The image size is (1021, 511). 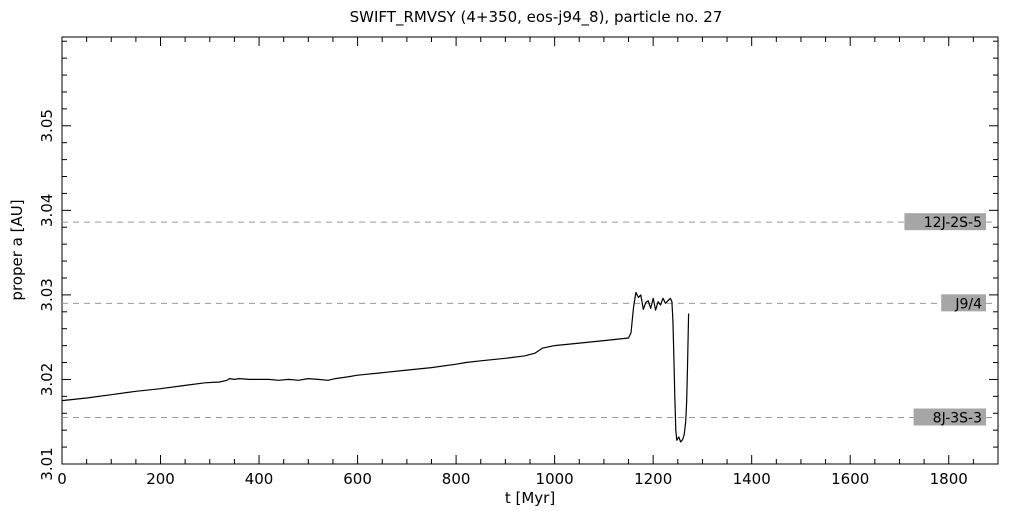 What do you see at coordinates (47, 463) in the screenshot?
I see `y-tick-label: 3.01` at bounding box center [47, 463].